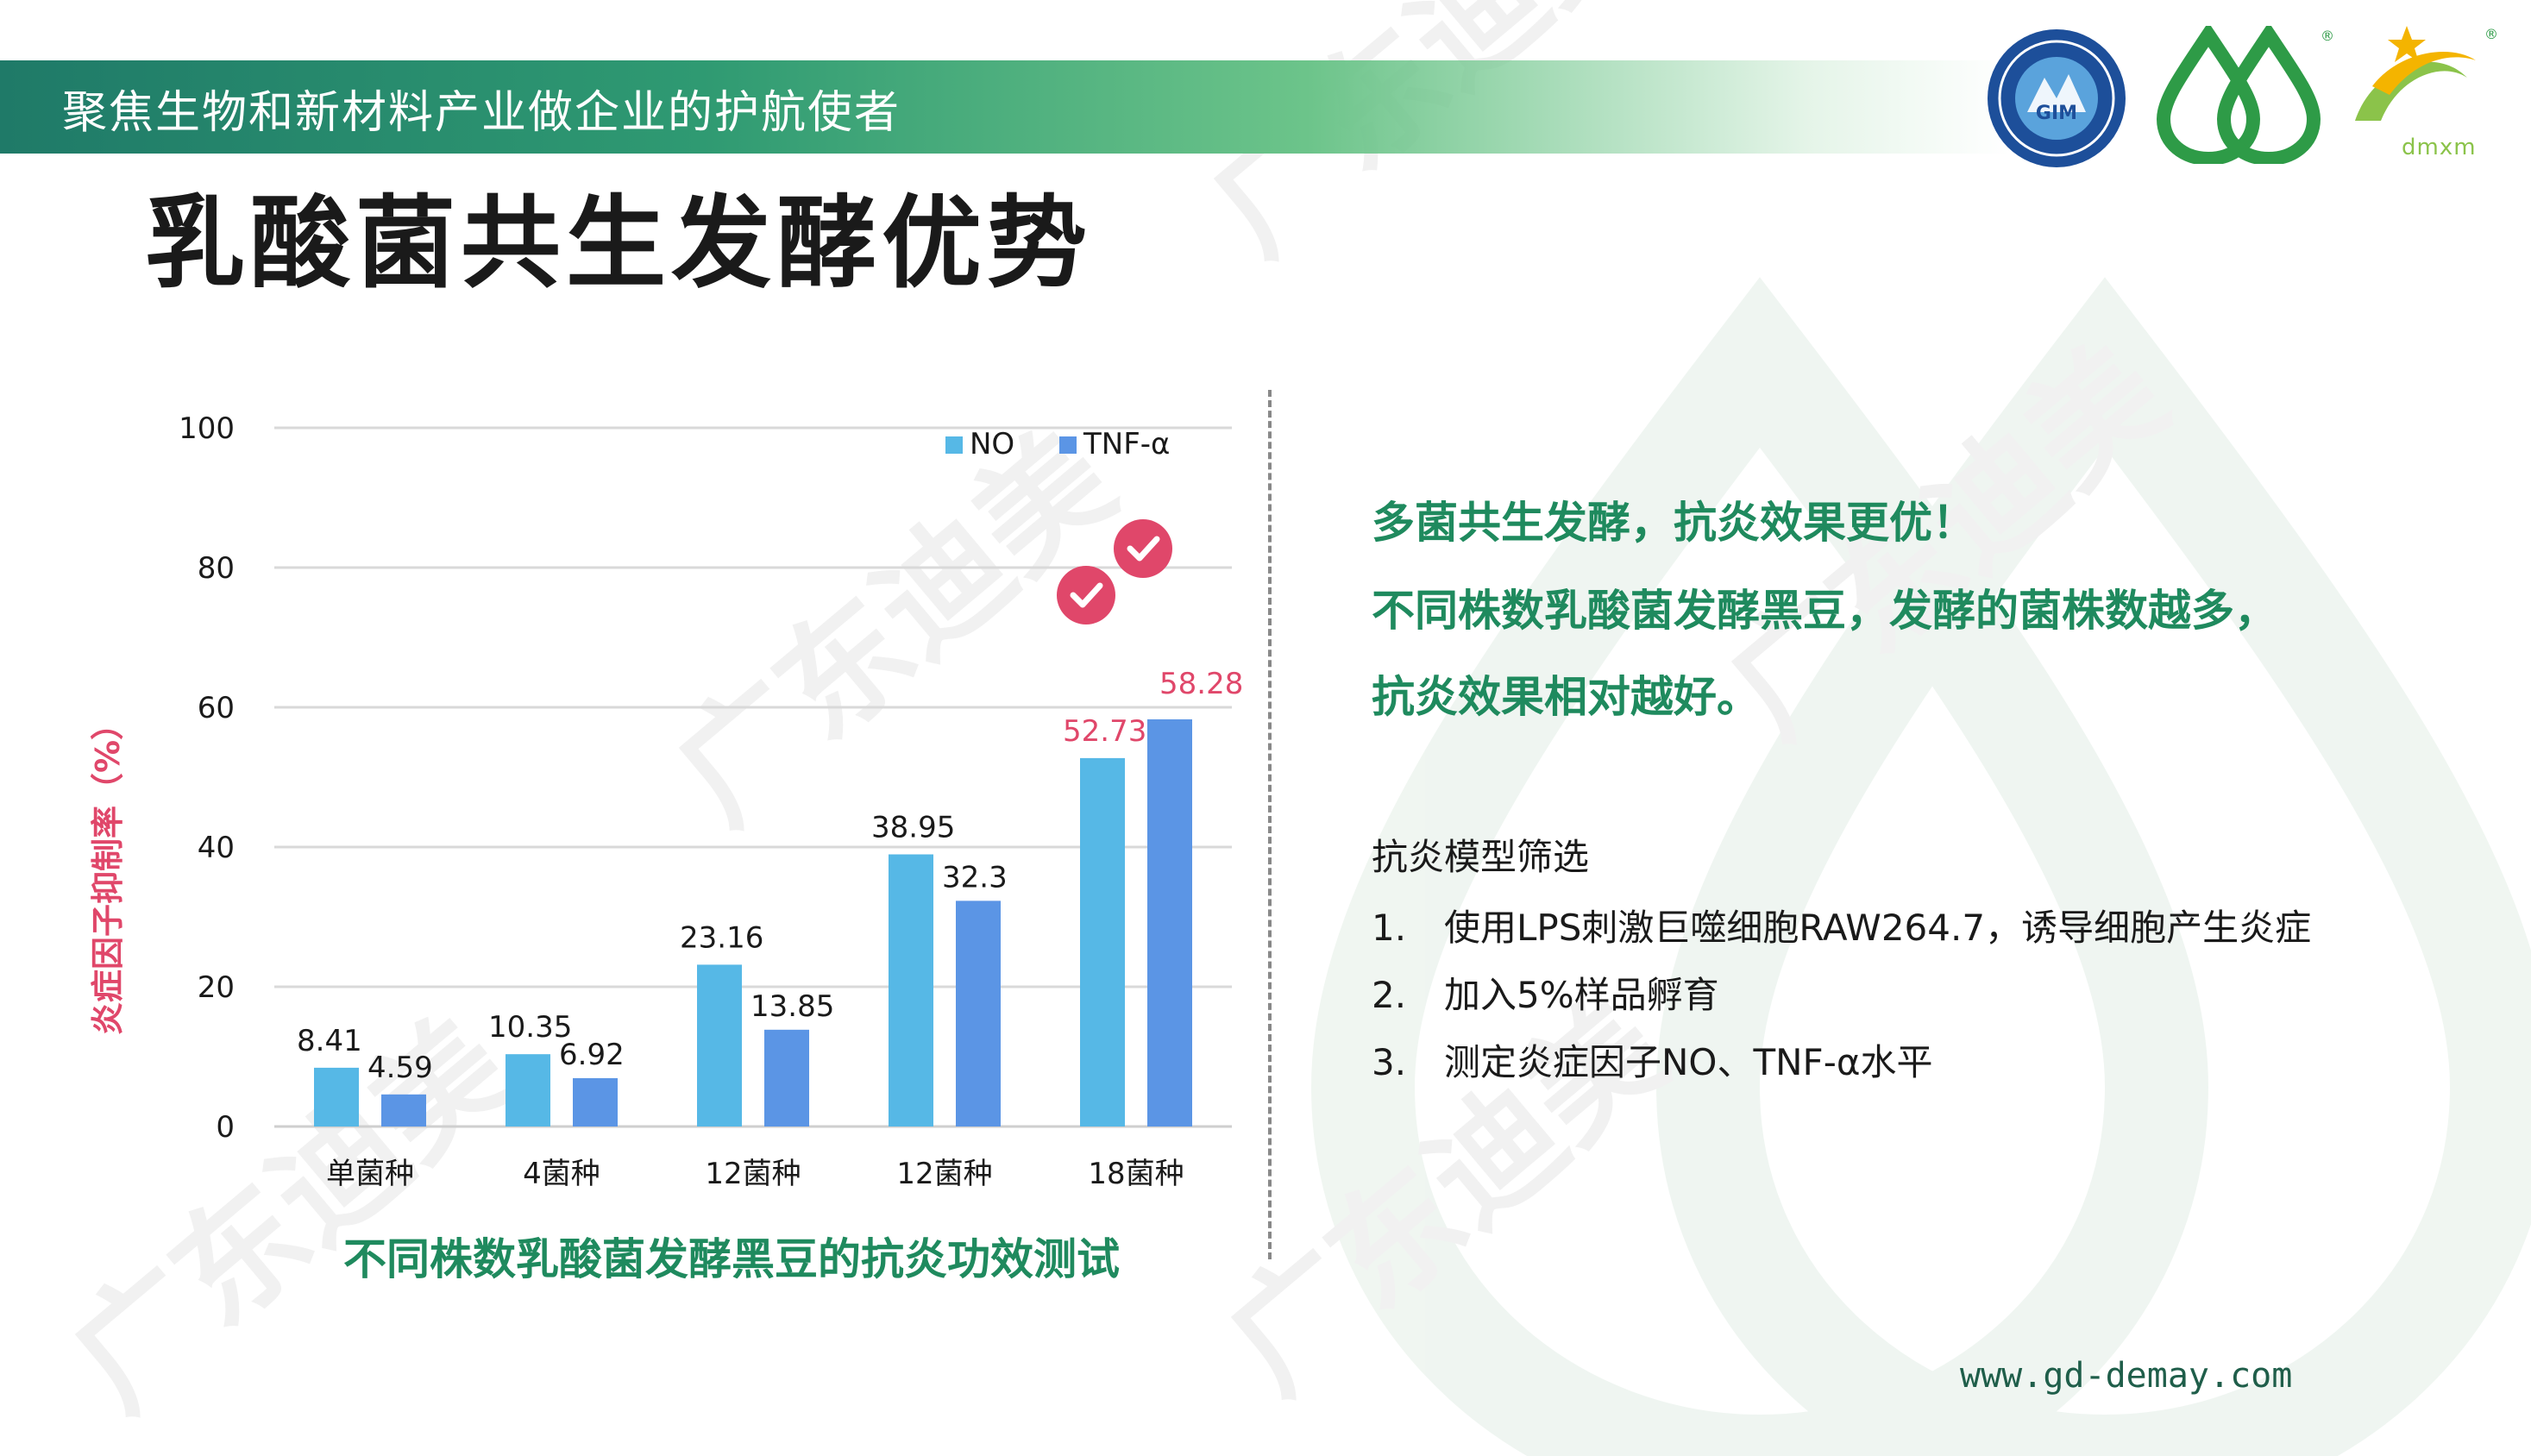 This screenshot has width=2531, height=1456. I want to click on y-tick-label: 60, so click(216, 708).